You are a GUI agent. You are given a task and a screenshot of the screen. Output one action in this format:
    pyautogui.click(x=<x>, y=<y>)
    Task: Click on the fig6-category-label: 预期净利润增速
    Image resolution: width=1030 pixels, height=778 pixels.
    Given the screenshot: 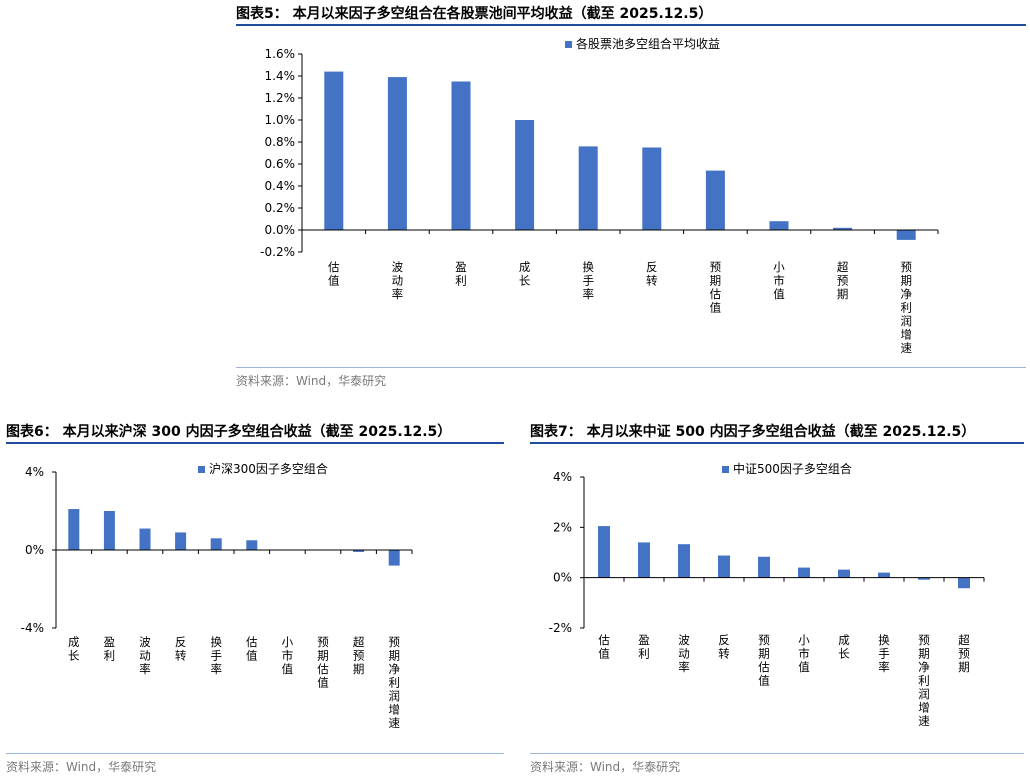 What is the action you would take?
    pyautogui.click(x=394, y=682)
    